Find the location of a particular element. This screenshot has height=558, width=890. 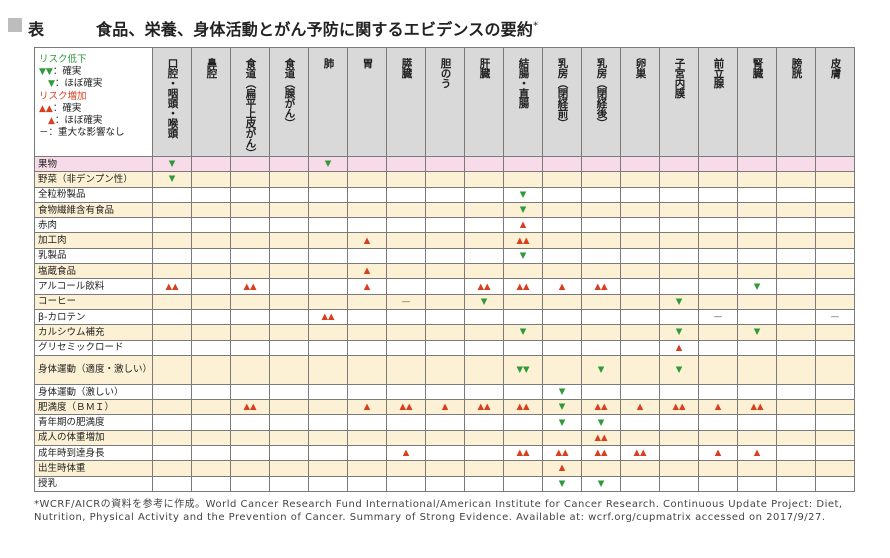

column-header: 乳房（閉経後） is located at coordinates (601, 102).